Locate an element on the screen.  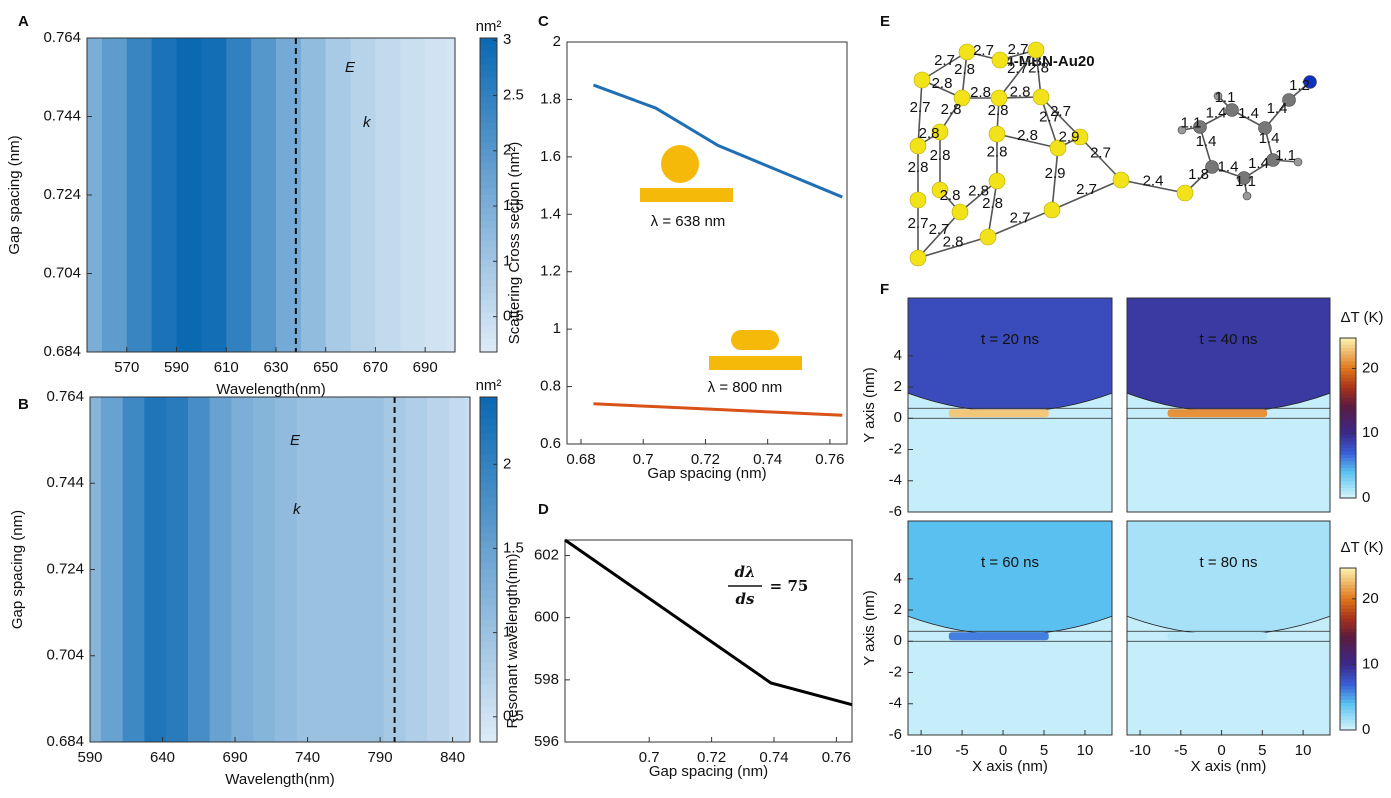
x-tick-label: 5 is located at coordinates (1262, 750).